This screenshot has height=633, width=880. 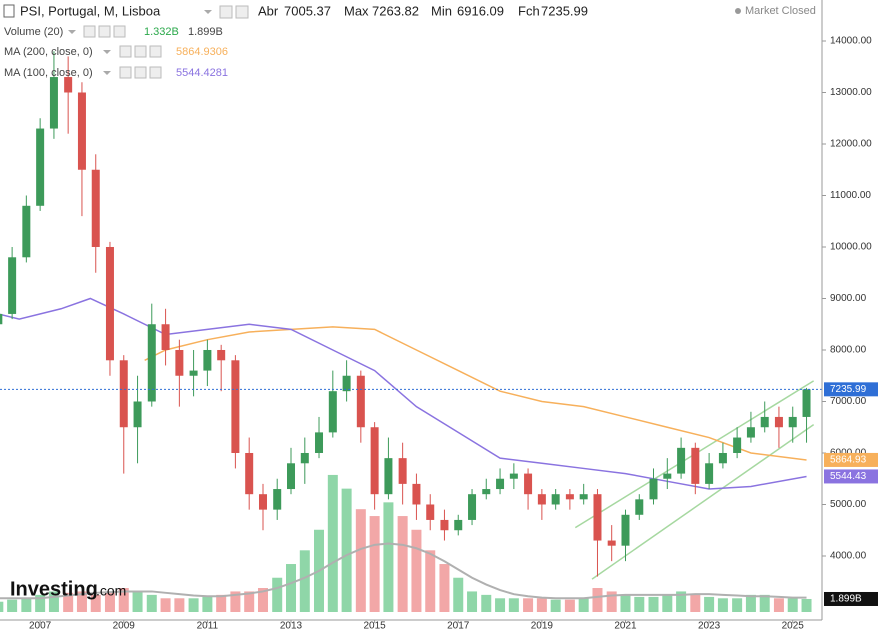 What do you see at coordinates (54, 589) in the screenshot?
I see `logo: Investing` at bounding box center [54, 589].